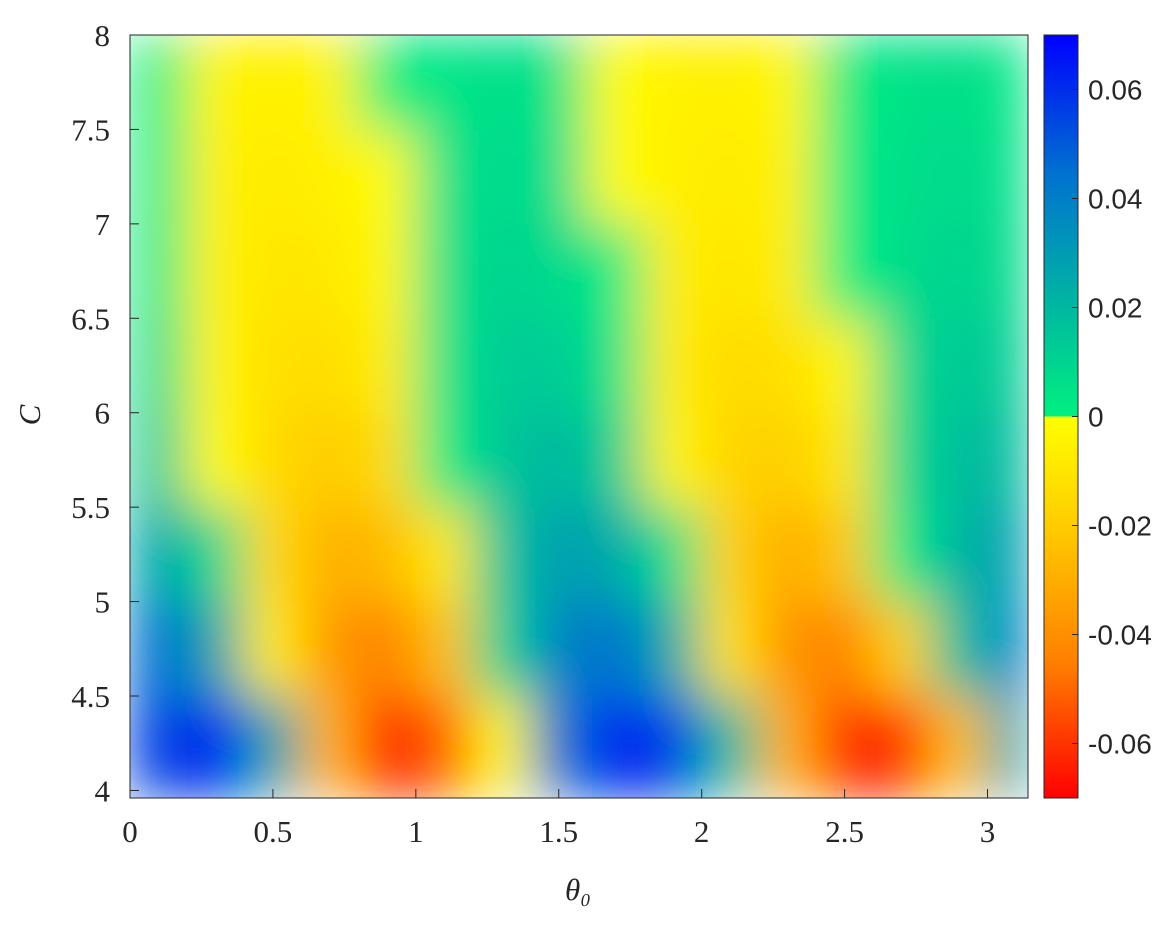 The width and height of the screenshot is (1172, 938). What do you see at coordinates (1120, 744) in the screenshot?
I see `colorbar-tick-label: -0.06` at bounding box center [1120, 744].